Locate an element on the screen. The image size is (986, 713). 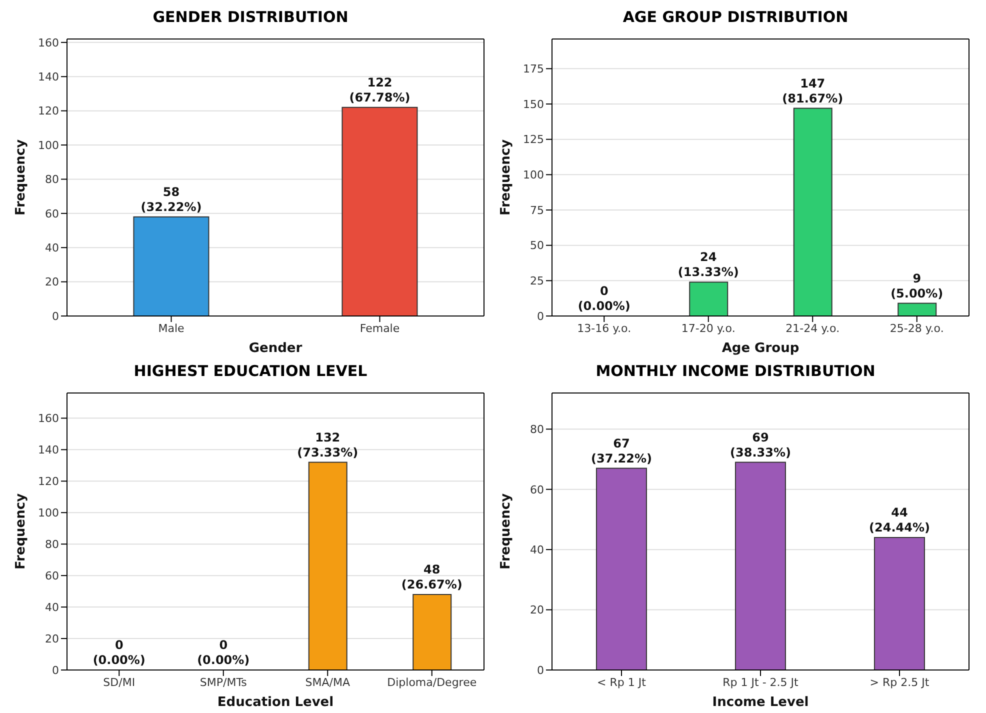
x-axis-title: Education Level is located at coordinates (275, 702).